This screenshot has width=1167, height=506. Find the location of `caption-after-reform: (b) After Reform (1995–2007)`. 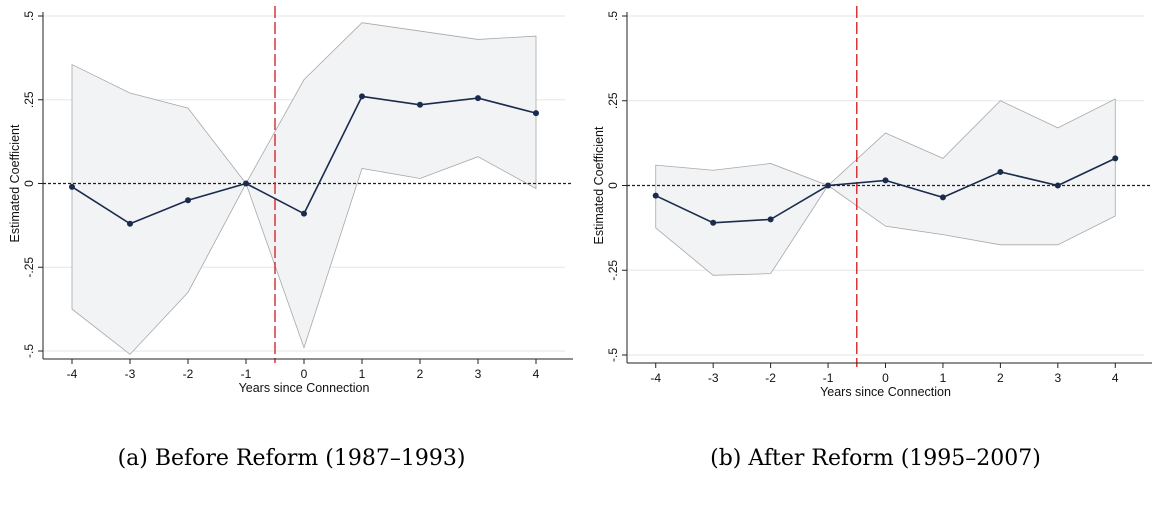

caption-after-reform: (b) After Reform (1995–2007) is located at coordinates (875, 458).